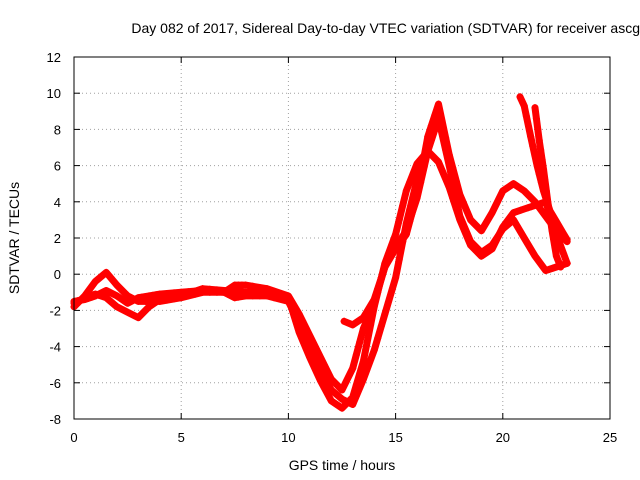 Image resolution: width=640 pixels, height=480 pixels. I want to click on series-track-f, so click(548, 187).